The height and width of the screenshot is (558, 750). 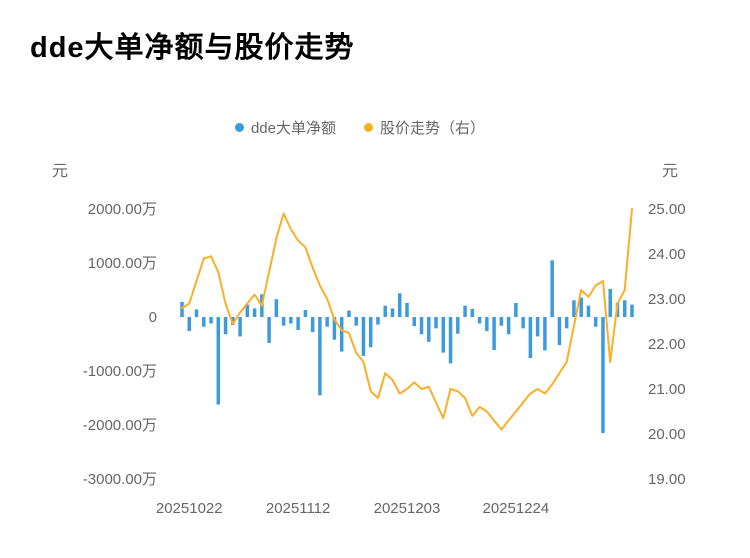 What do you see at coordinates (515, 508) in the screenshot?
I see `x-tick-label: 20251224` at bounding box center [515, 508].